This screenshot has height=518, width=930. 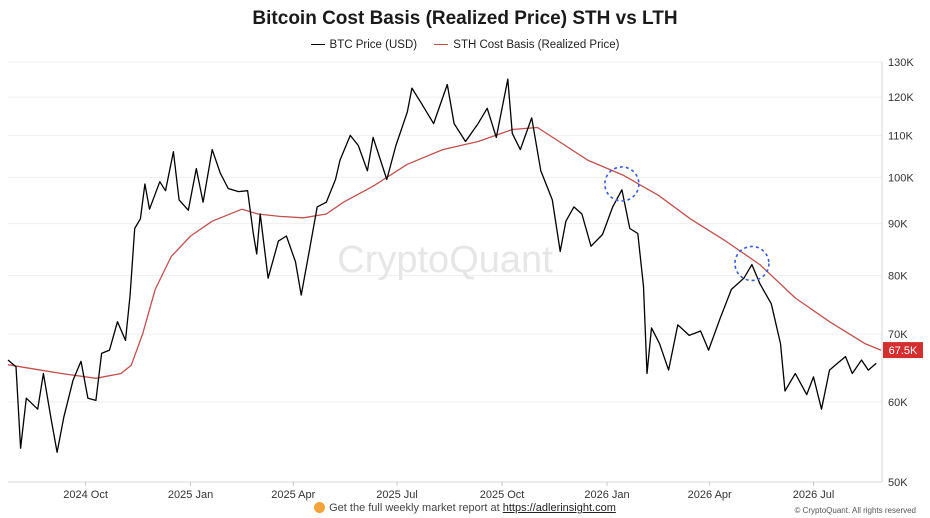 I want to click on x-tick-label: 2026 Apr, so click(x=710, y=495).